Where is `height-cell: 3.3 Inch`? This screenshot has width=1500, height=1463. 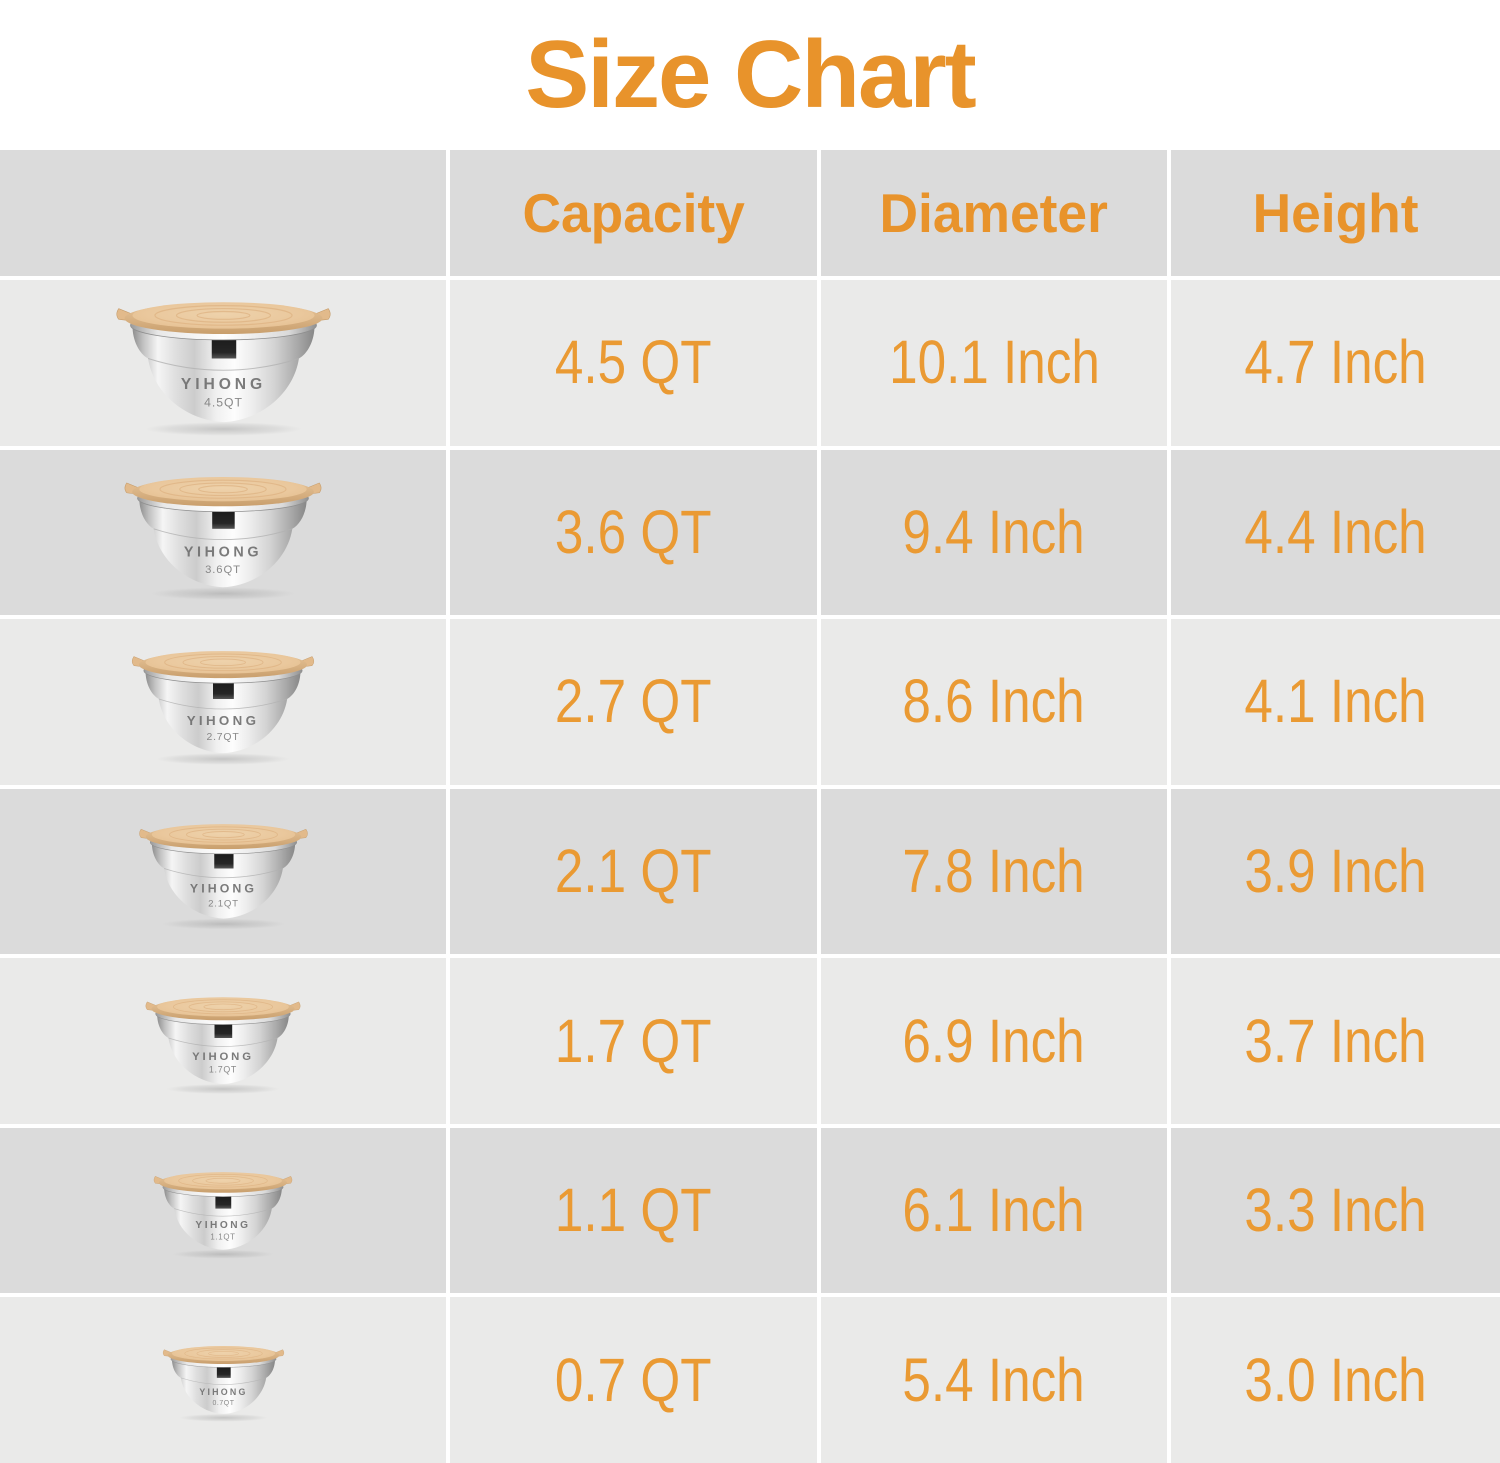
height-cell: 3.3 Inch is located at coordinates (1335, 1210).